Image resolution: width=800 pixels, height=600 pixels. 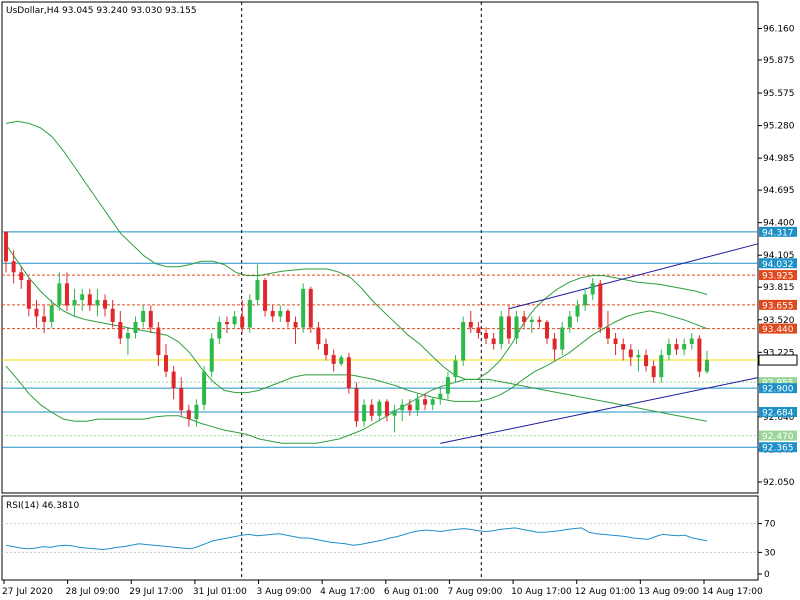 I want to click on band-lower, so click(x=356, y=404).